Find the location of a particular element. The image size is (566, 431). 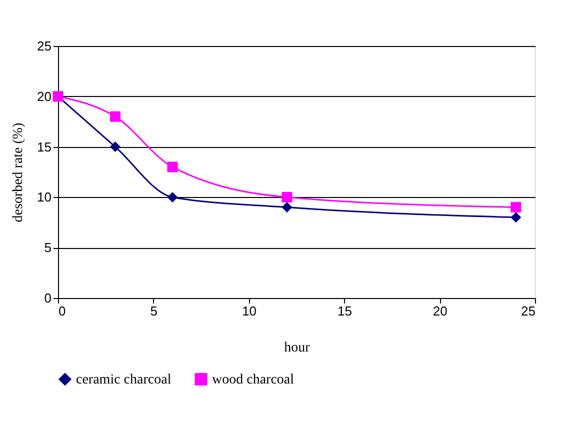

y-tick-label: 10 is located at coordinates (44, 197).